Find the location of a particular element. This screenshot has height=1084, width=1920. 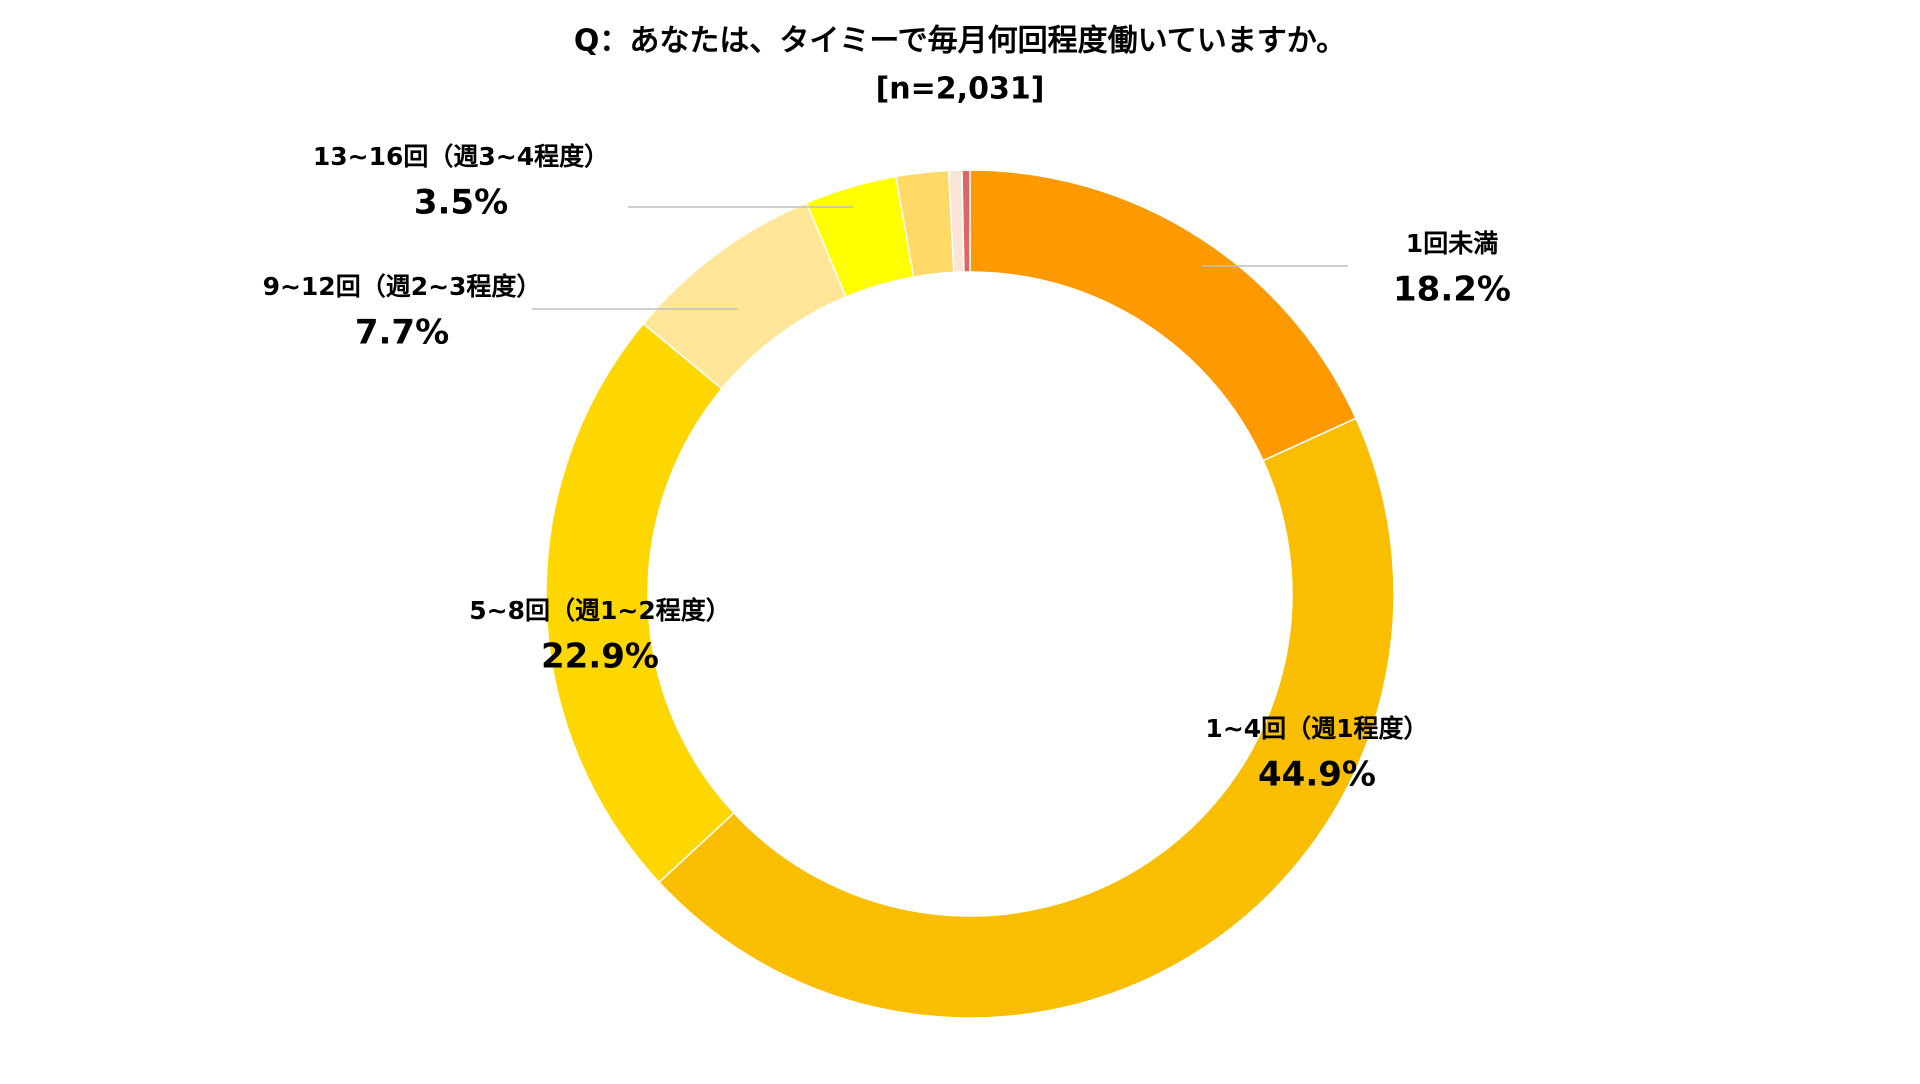

chart-title: Q：あなたは、タイミーで毎月何回程度働いていますか。 is located at coordinates (960, 41).